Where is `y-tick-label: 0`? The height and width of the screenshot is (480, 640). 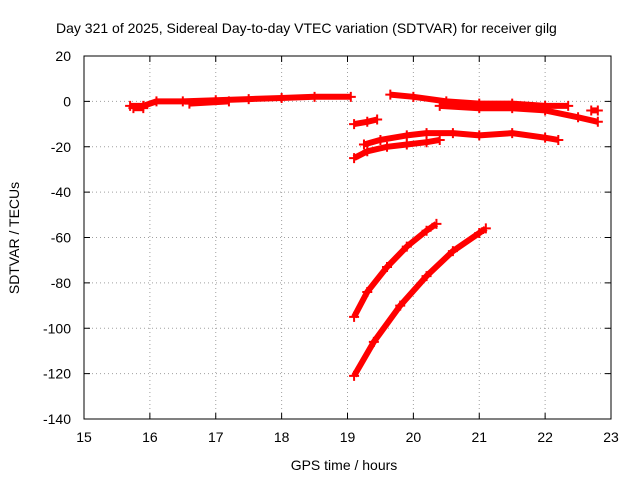
y-tick-label: 0 is located at coordinates (67, 101).